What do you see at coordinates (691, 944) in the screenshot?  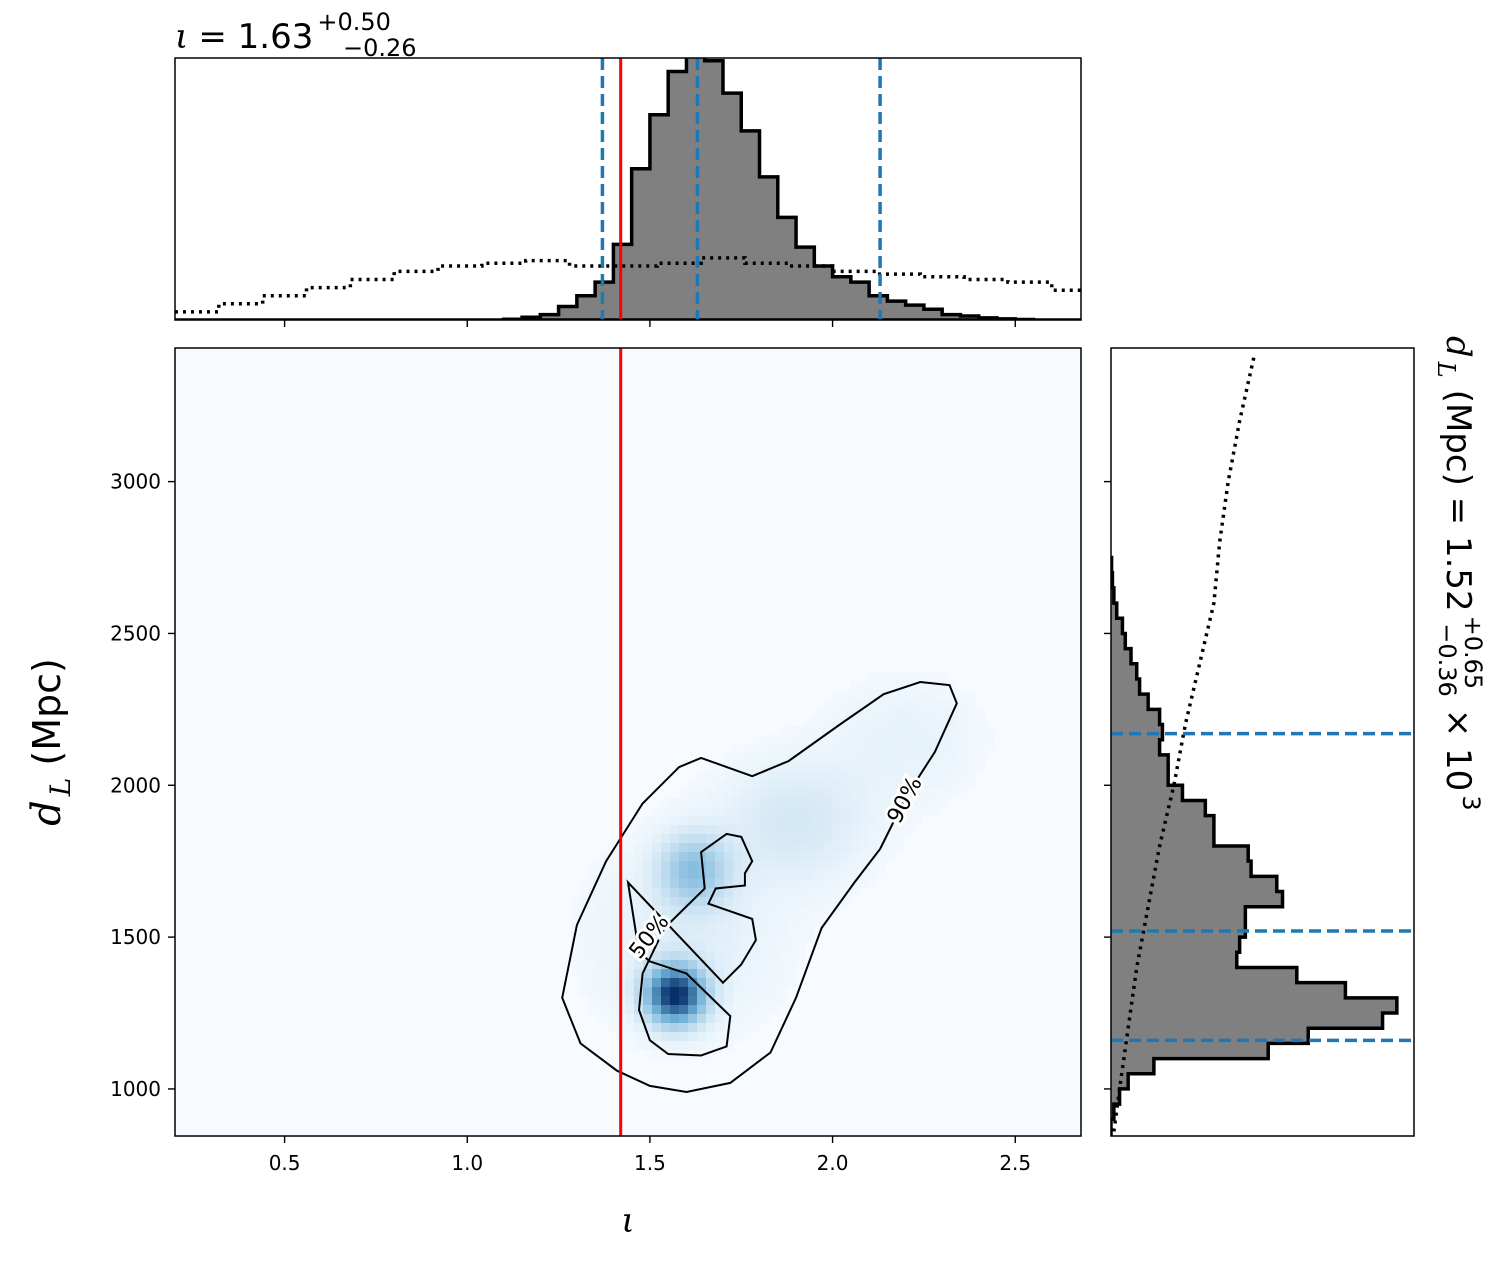 I see `contour-50pct` at bounding box center [691, 944].